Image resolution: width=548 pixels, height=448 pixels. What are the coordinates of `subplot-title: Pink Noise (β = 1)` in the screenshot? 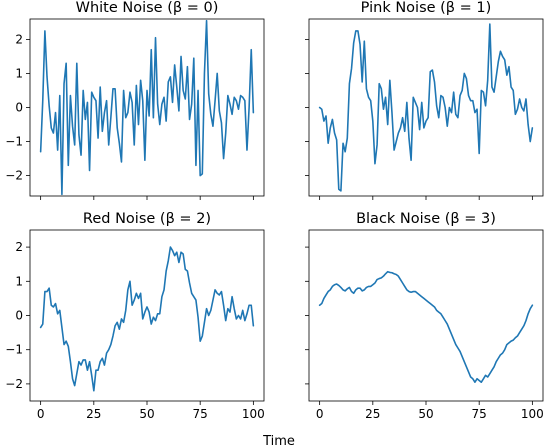 It's located at (426, 8).